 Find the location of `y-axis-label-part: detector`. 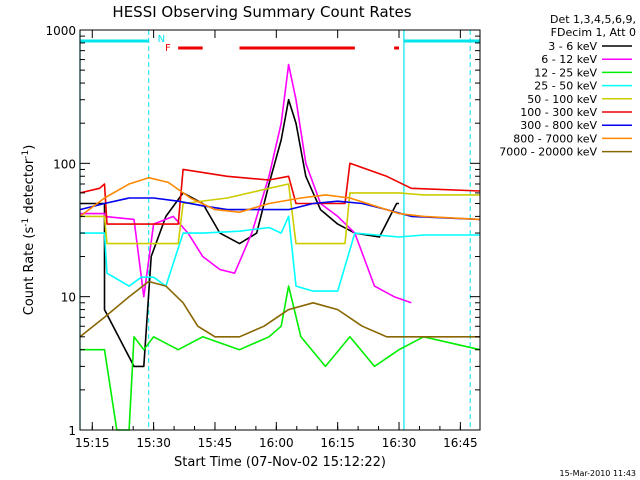

y-axis-label-part: detector is located at coordinates (29, 188).